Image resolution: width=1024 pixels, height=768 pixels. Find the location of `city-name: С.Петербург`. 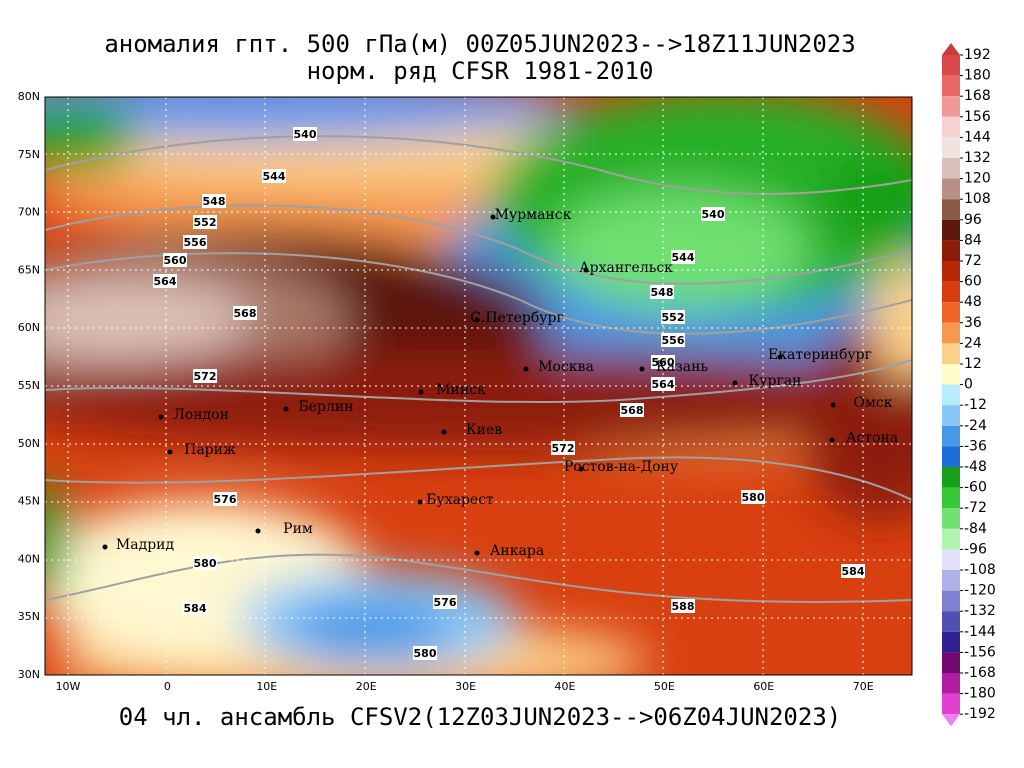

city-name: С.Петербург is located at coordinates (517, 318).